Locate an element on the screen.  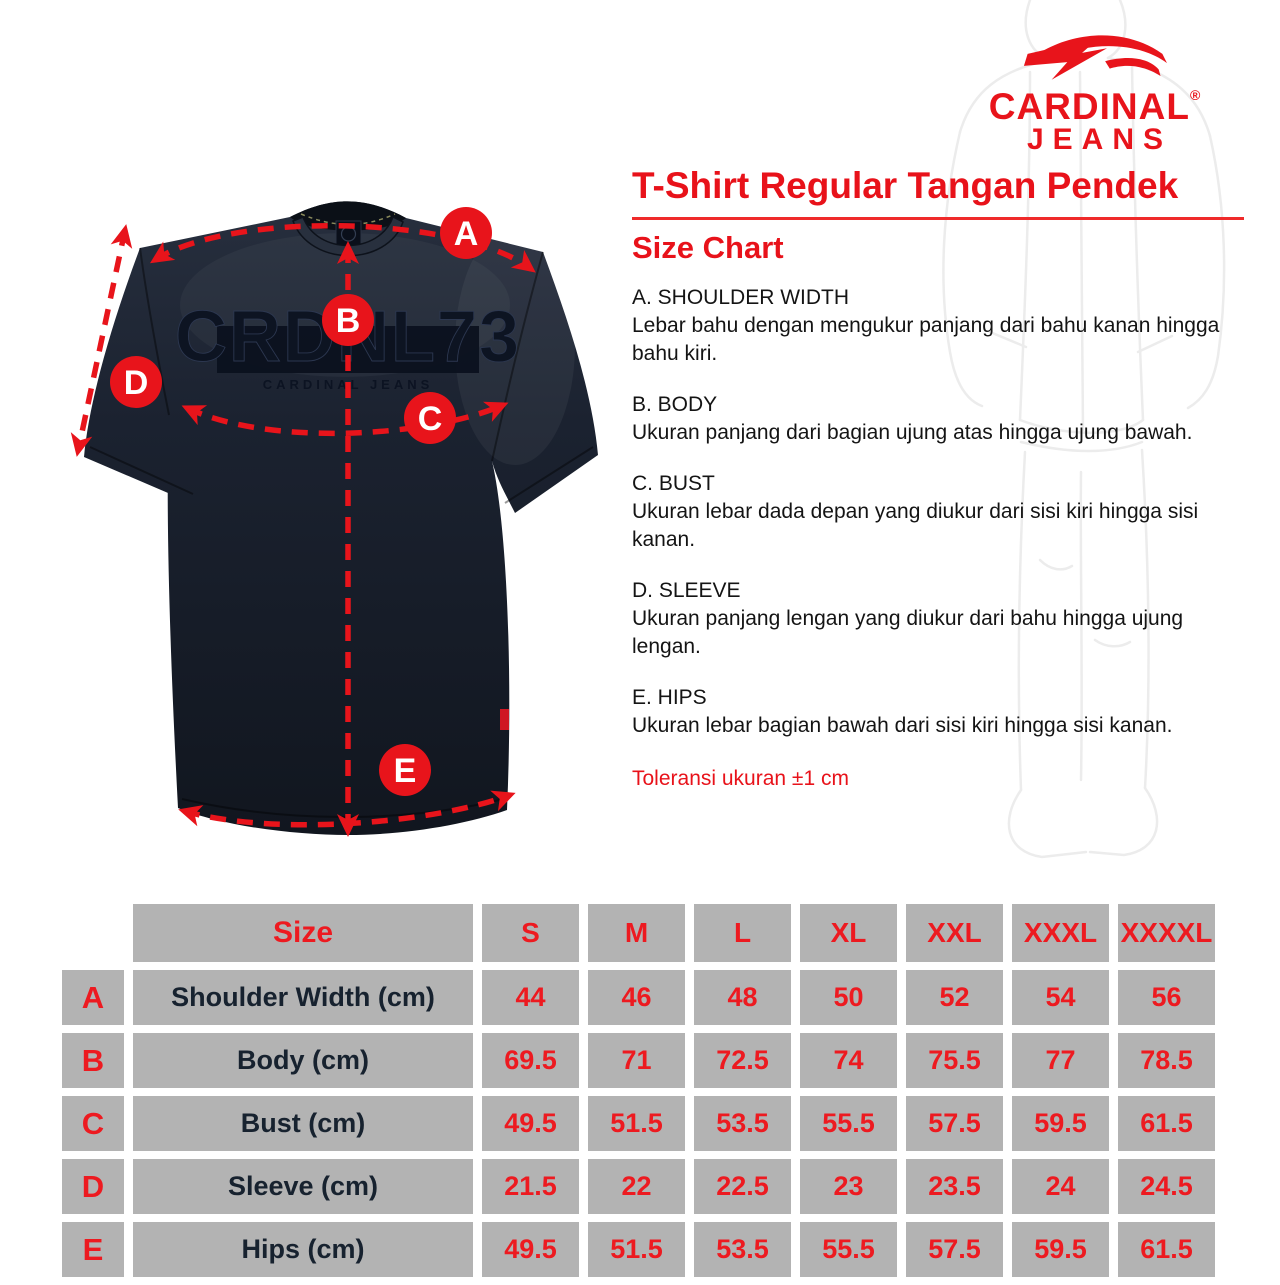
side-tag is located at coordinates (504, 719).